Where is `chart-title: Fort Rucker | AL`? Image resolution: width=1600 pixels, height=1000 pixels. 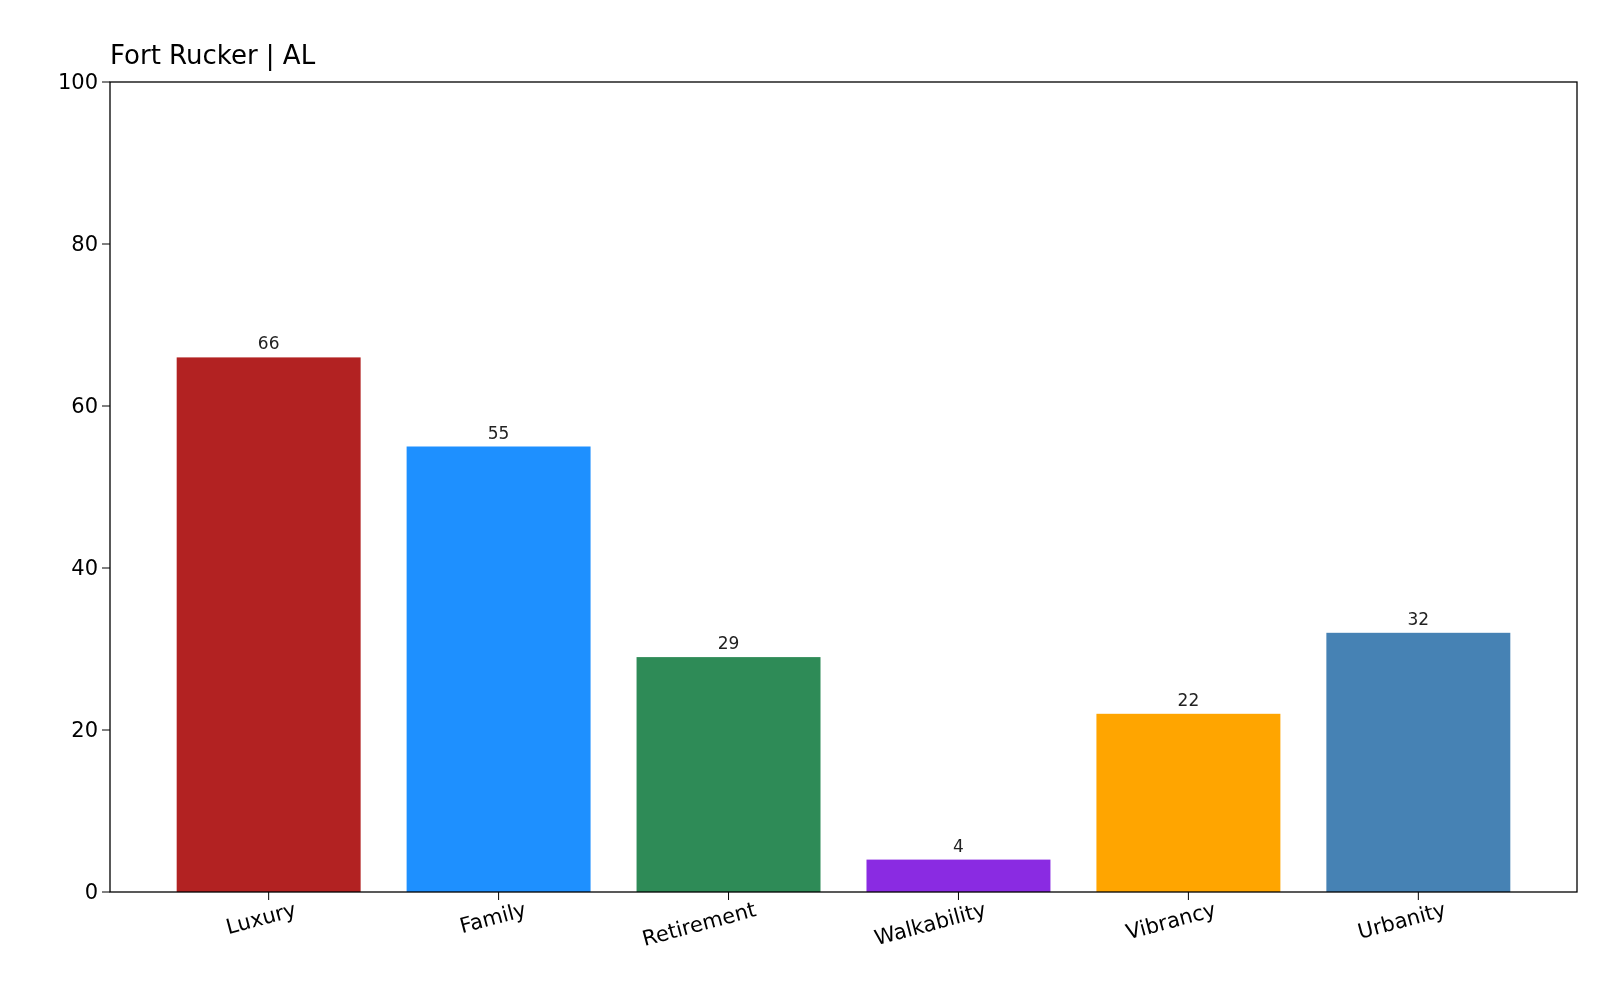
chart-title: Fort Rucker | AL is located at coordinates (213, 55).